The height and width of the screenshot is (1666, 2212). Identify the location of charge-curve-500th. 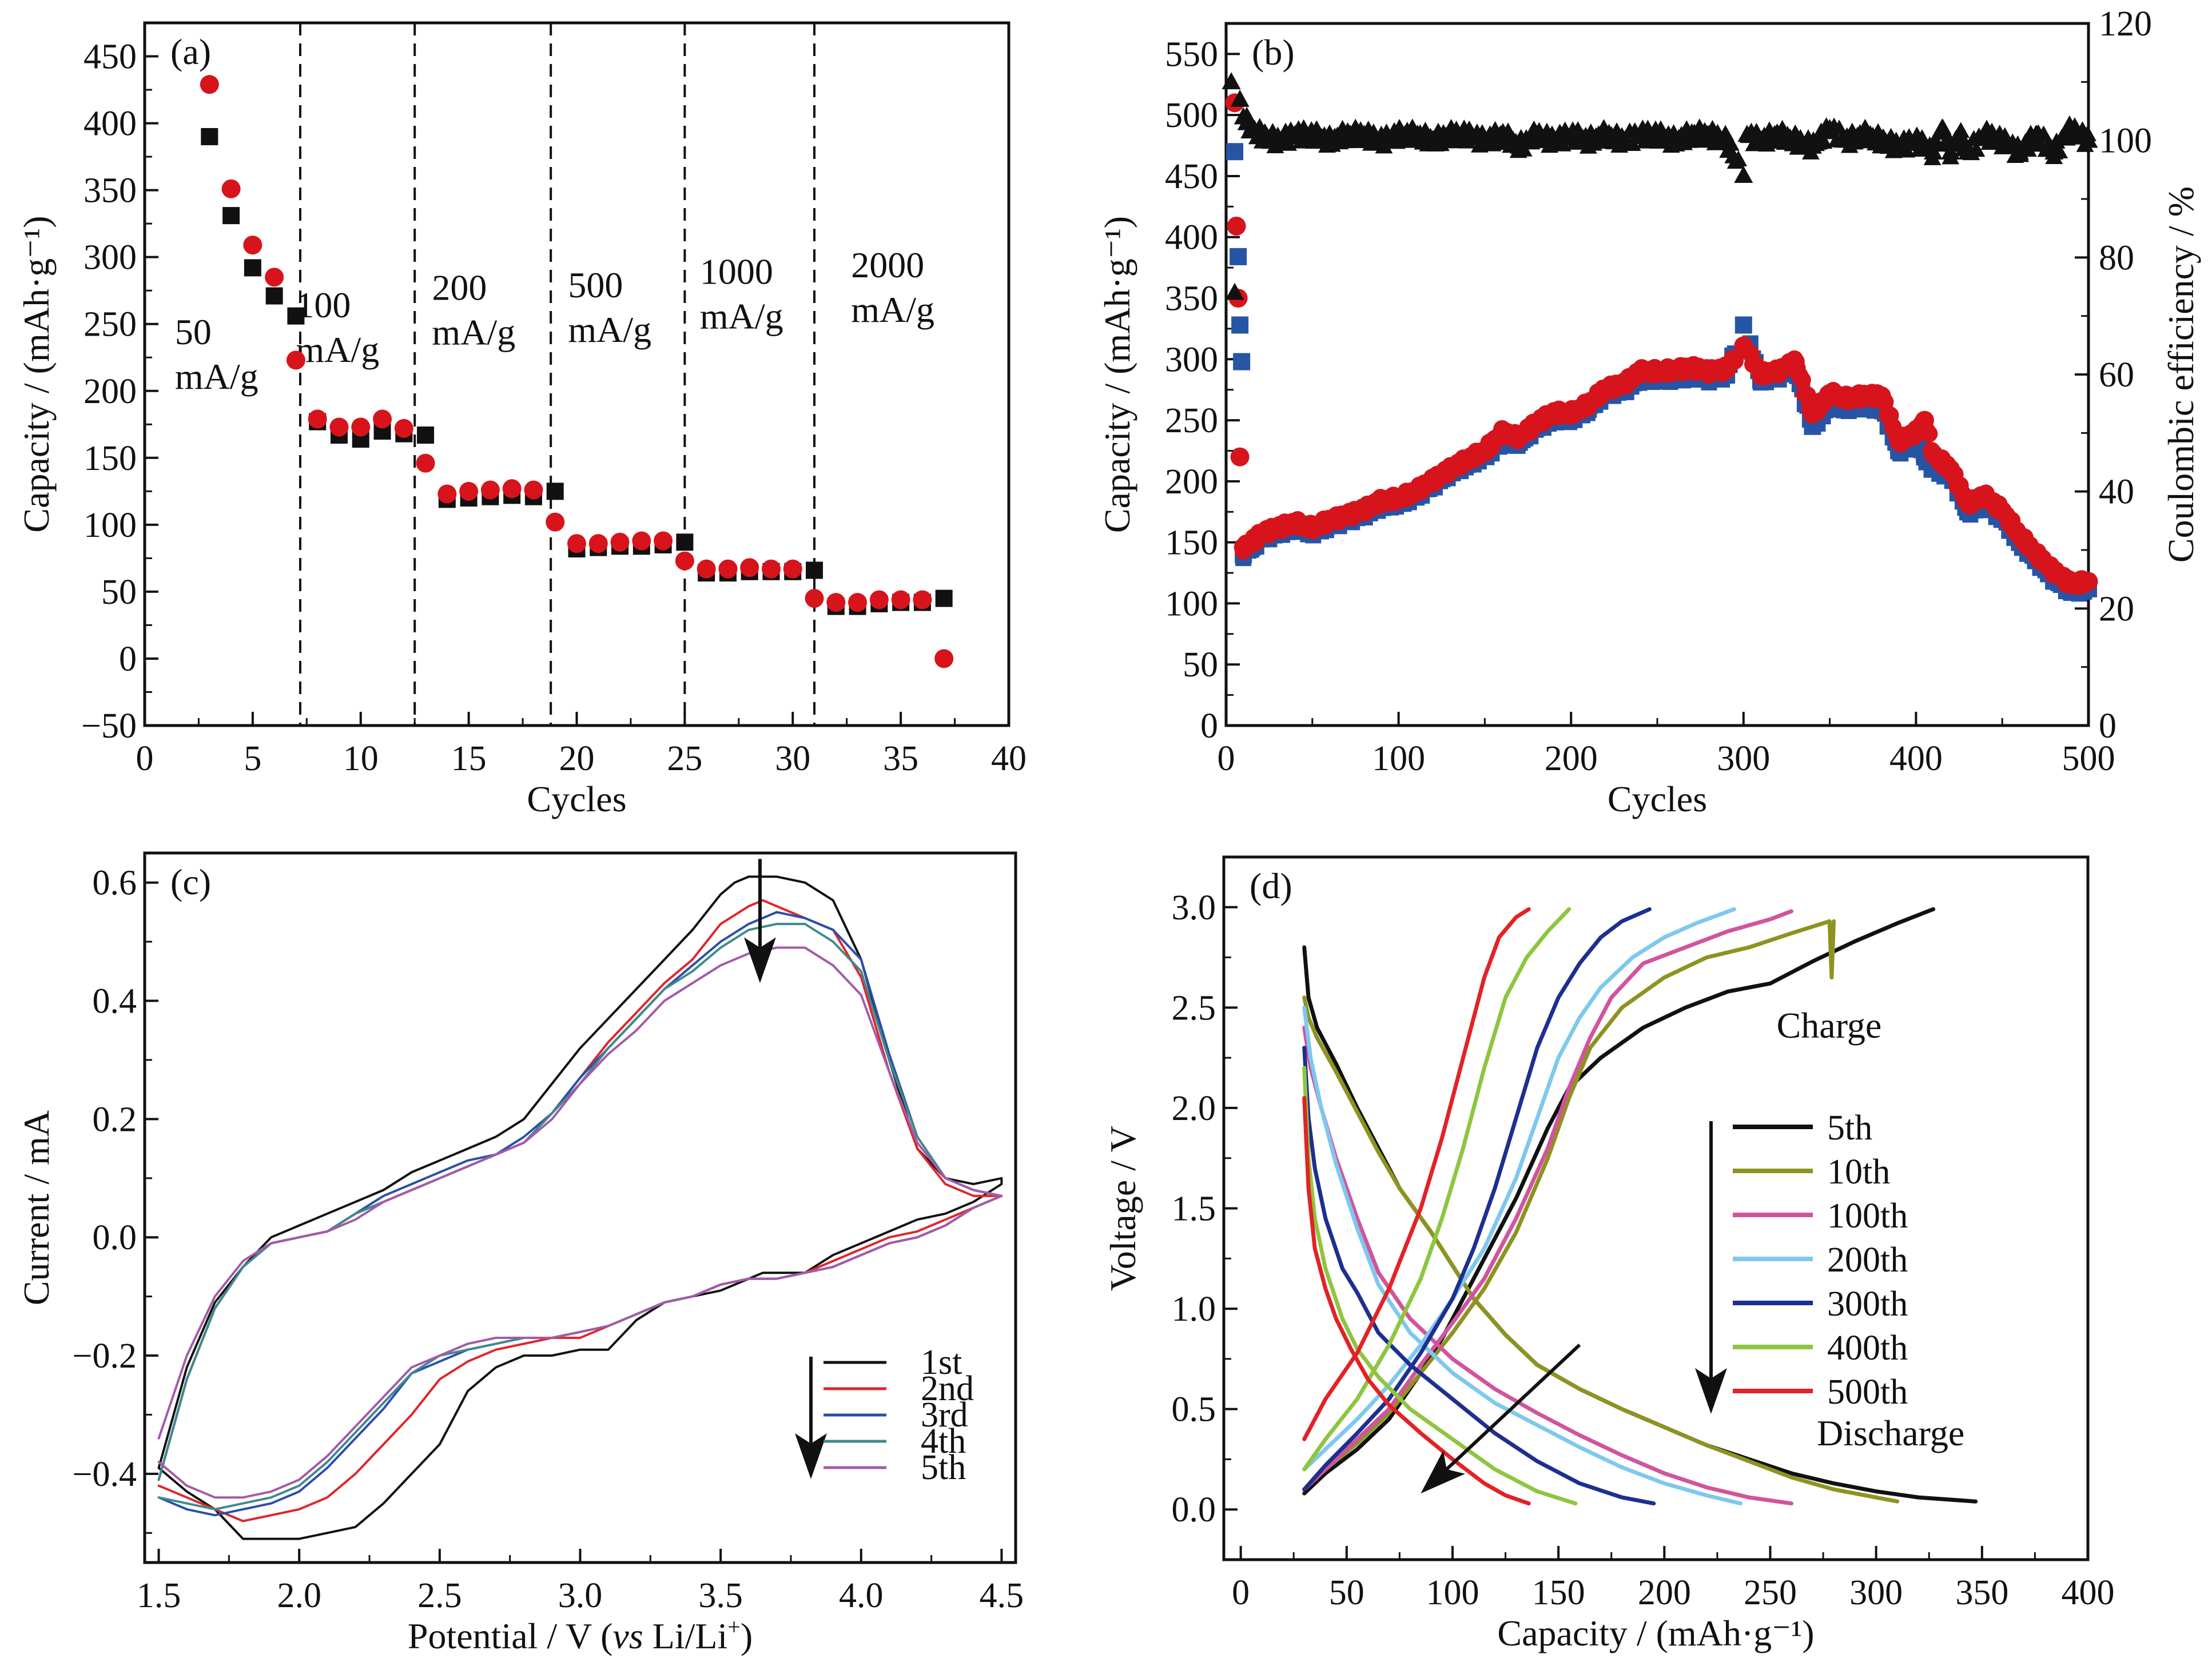
(1416, 1174).